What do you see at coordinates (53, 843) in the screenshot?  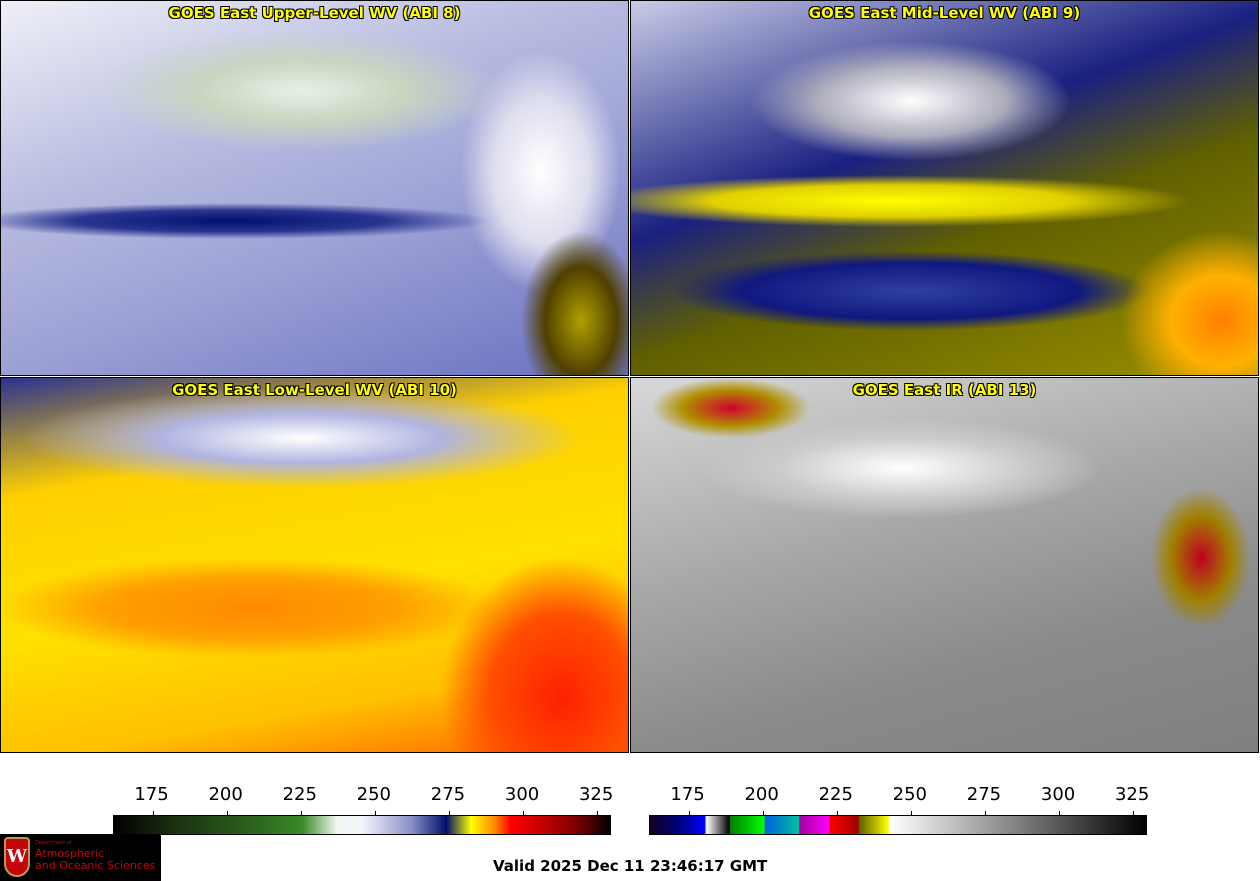 I see `logo-dept: Department of` at bounding box center [53, 843].